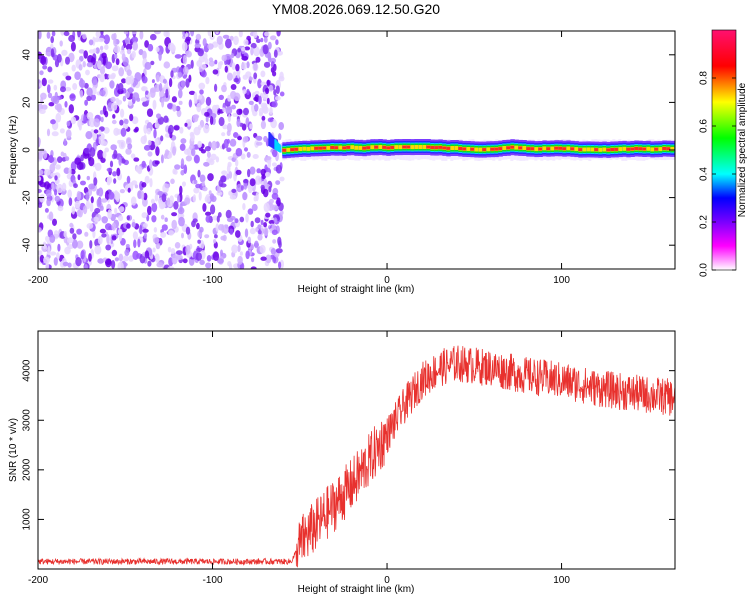 This screenshot has height=600, width=750. Describe the element at coordinates (704, 270) in the screenshot. I see `colorbar-tick-label: 0.0` at that location.